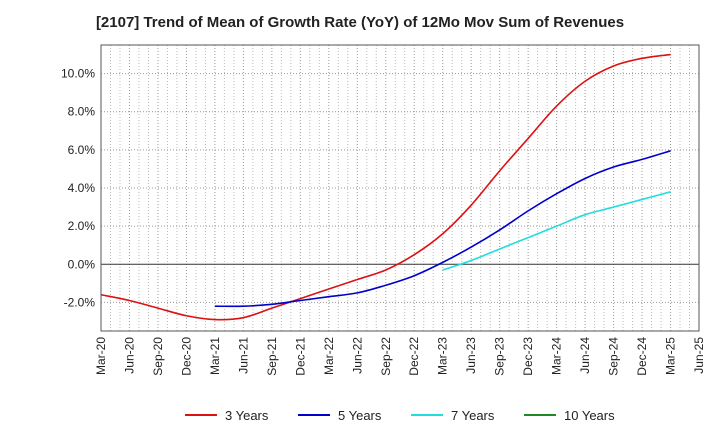  What do you see at coordinates (589, 415) in the screenshot?
I see `legend-label-10-years: 10 Years` at bounding box center [589, 415].